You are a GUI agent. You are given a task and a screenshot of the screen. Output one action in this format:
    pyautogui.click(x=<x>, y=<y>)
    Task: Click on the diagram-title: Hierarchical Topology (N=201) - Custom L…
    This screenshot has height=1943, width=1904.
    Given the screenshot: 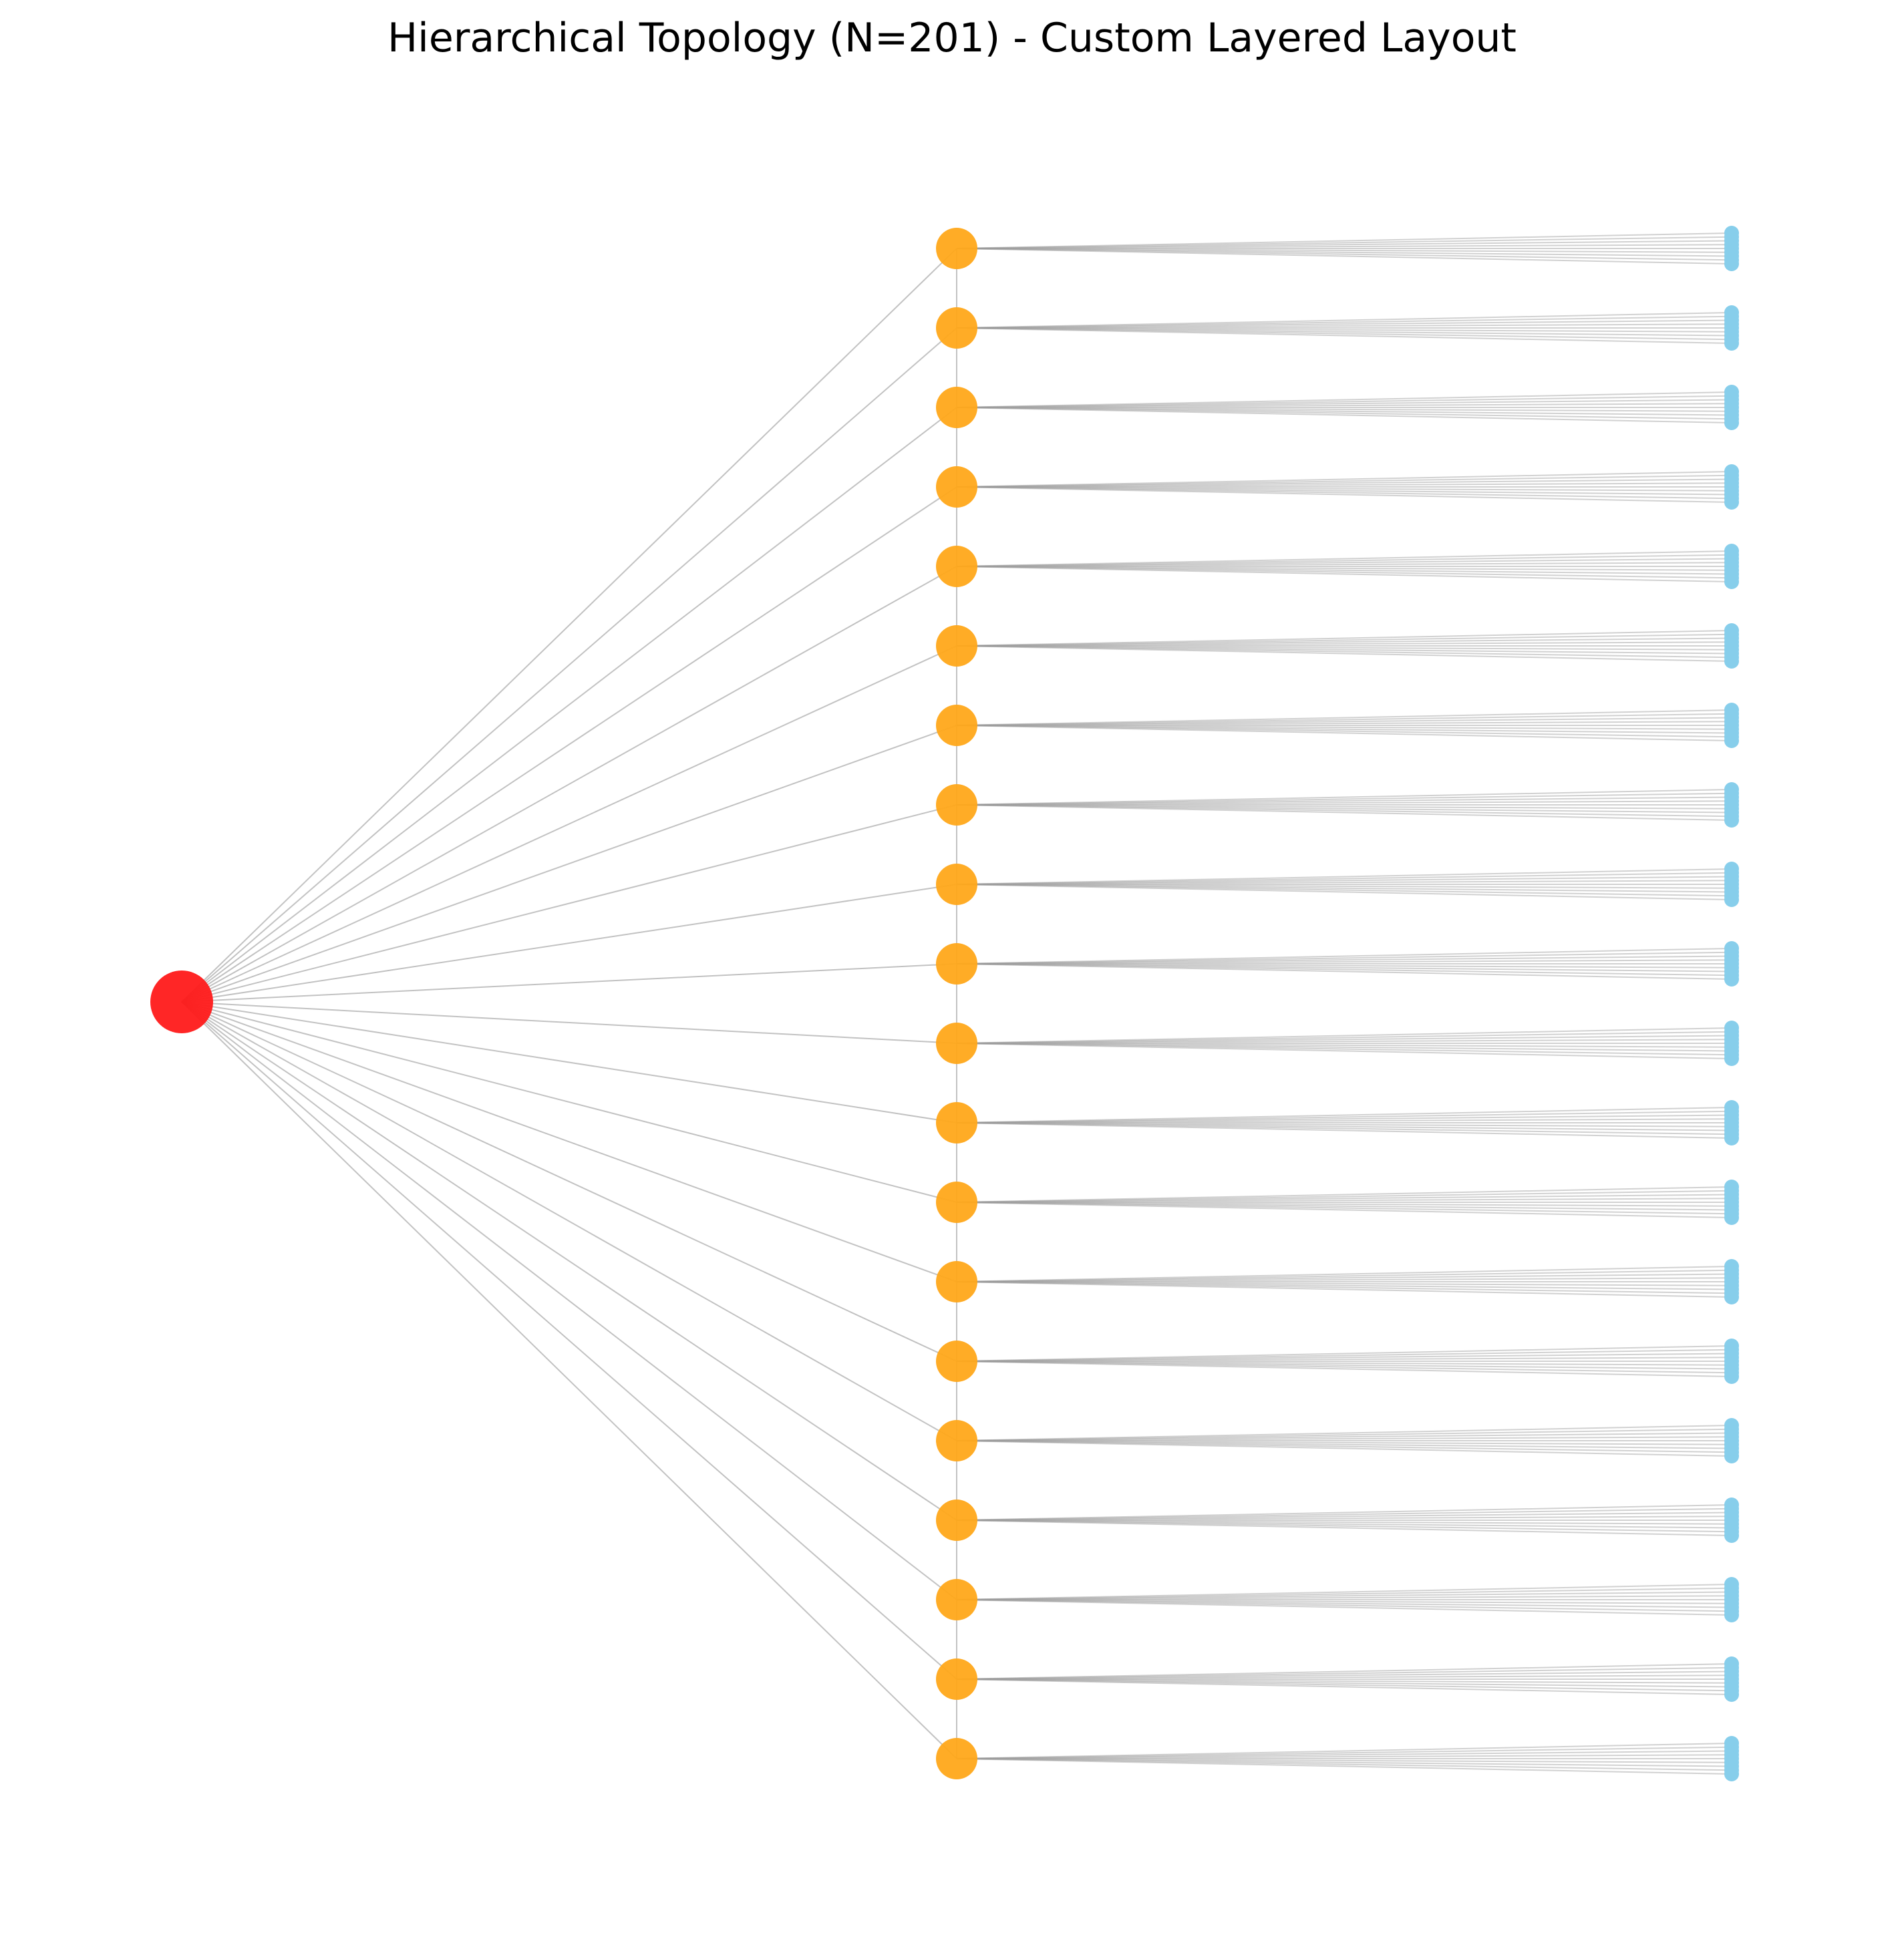 What is the action you would take?
    pyautogui.click(x=952, y=38)
    